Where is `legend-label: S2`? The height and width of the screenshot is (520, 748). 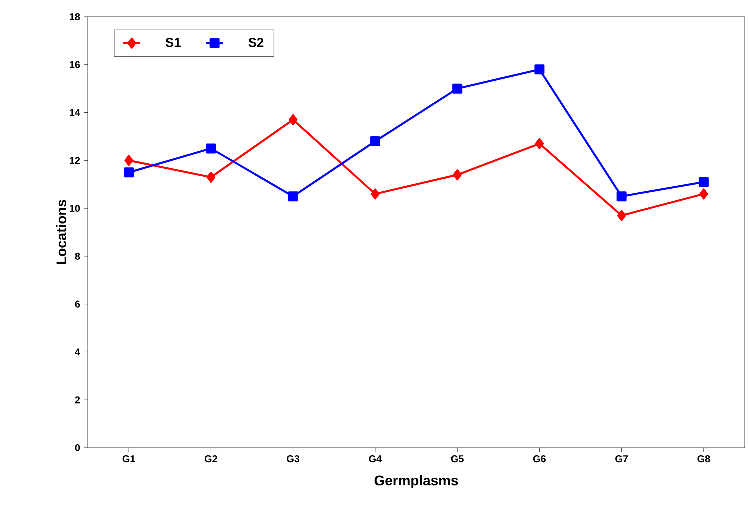
legend-label: S2 is located at coordinates (256, 43).